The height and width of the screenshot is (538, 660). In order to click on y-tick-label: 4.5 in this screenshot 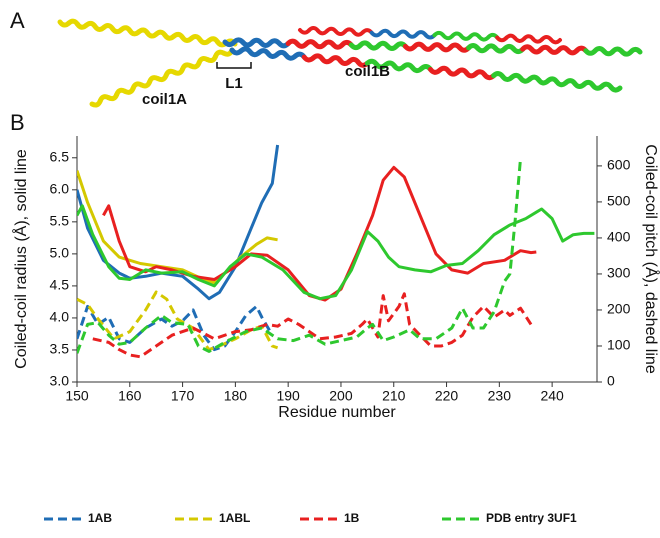, I will do `click(60, 285)`.